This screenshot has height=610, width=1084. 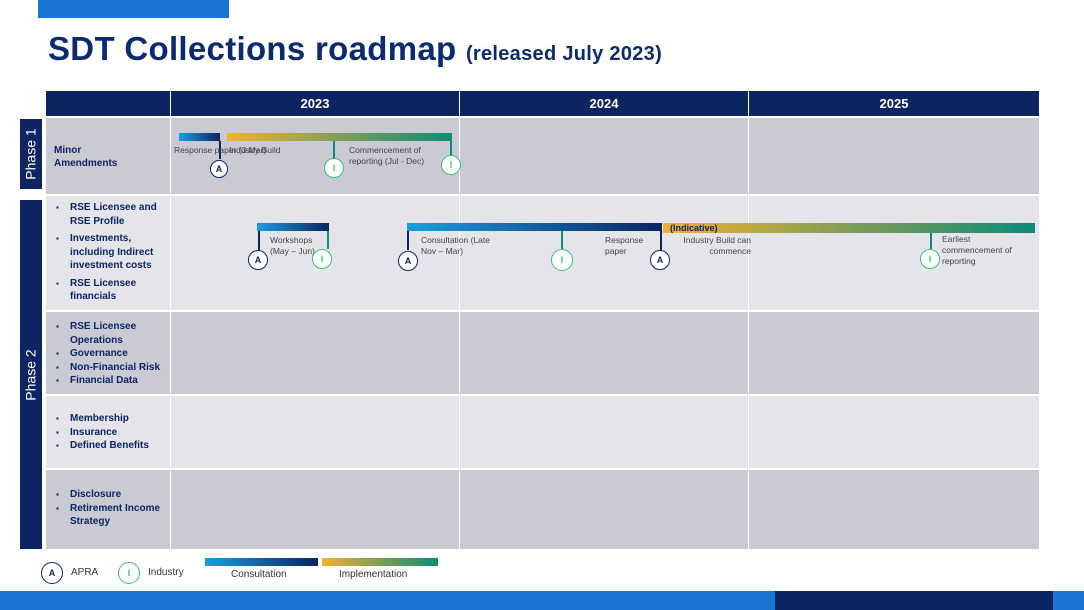 I want to click on consultation-bar-response-paper, so click(x=199, y=137).